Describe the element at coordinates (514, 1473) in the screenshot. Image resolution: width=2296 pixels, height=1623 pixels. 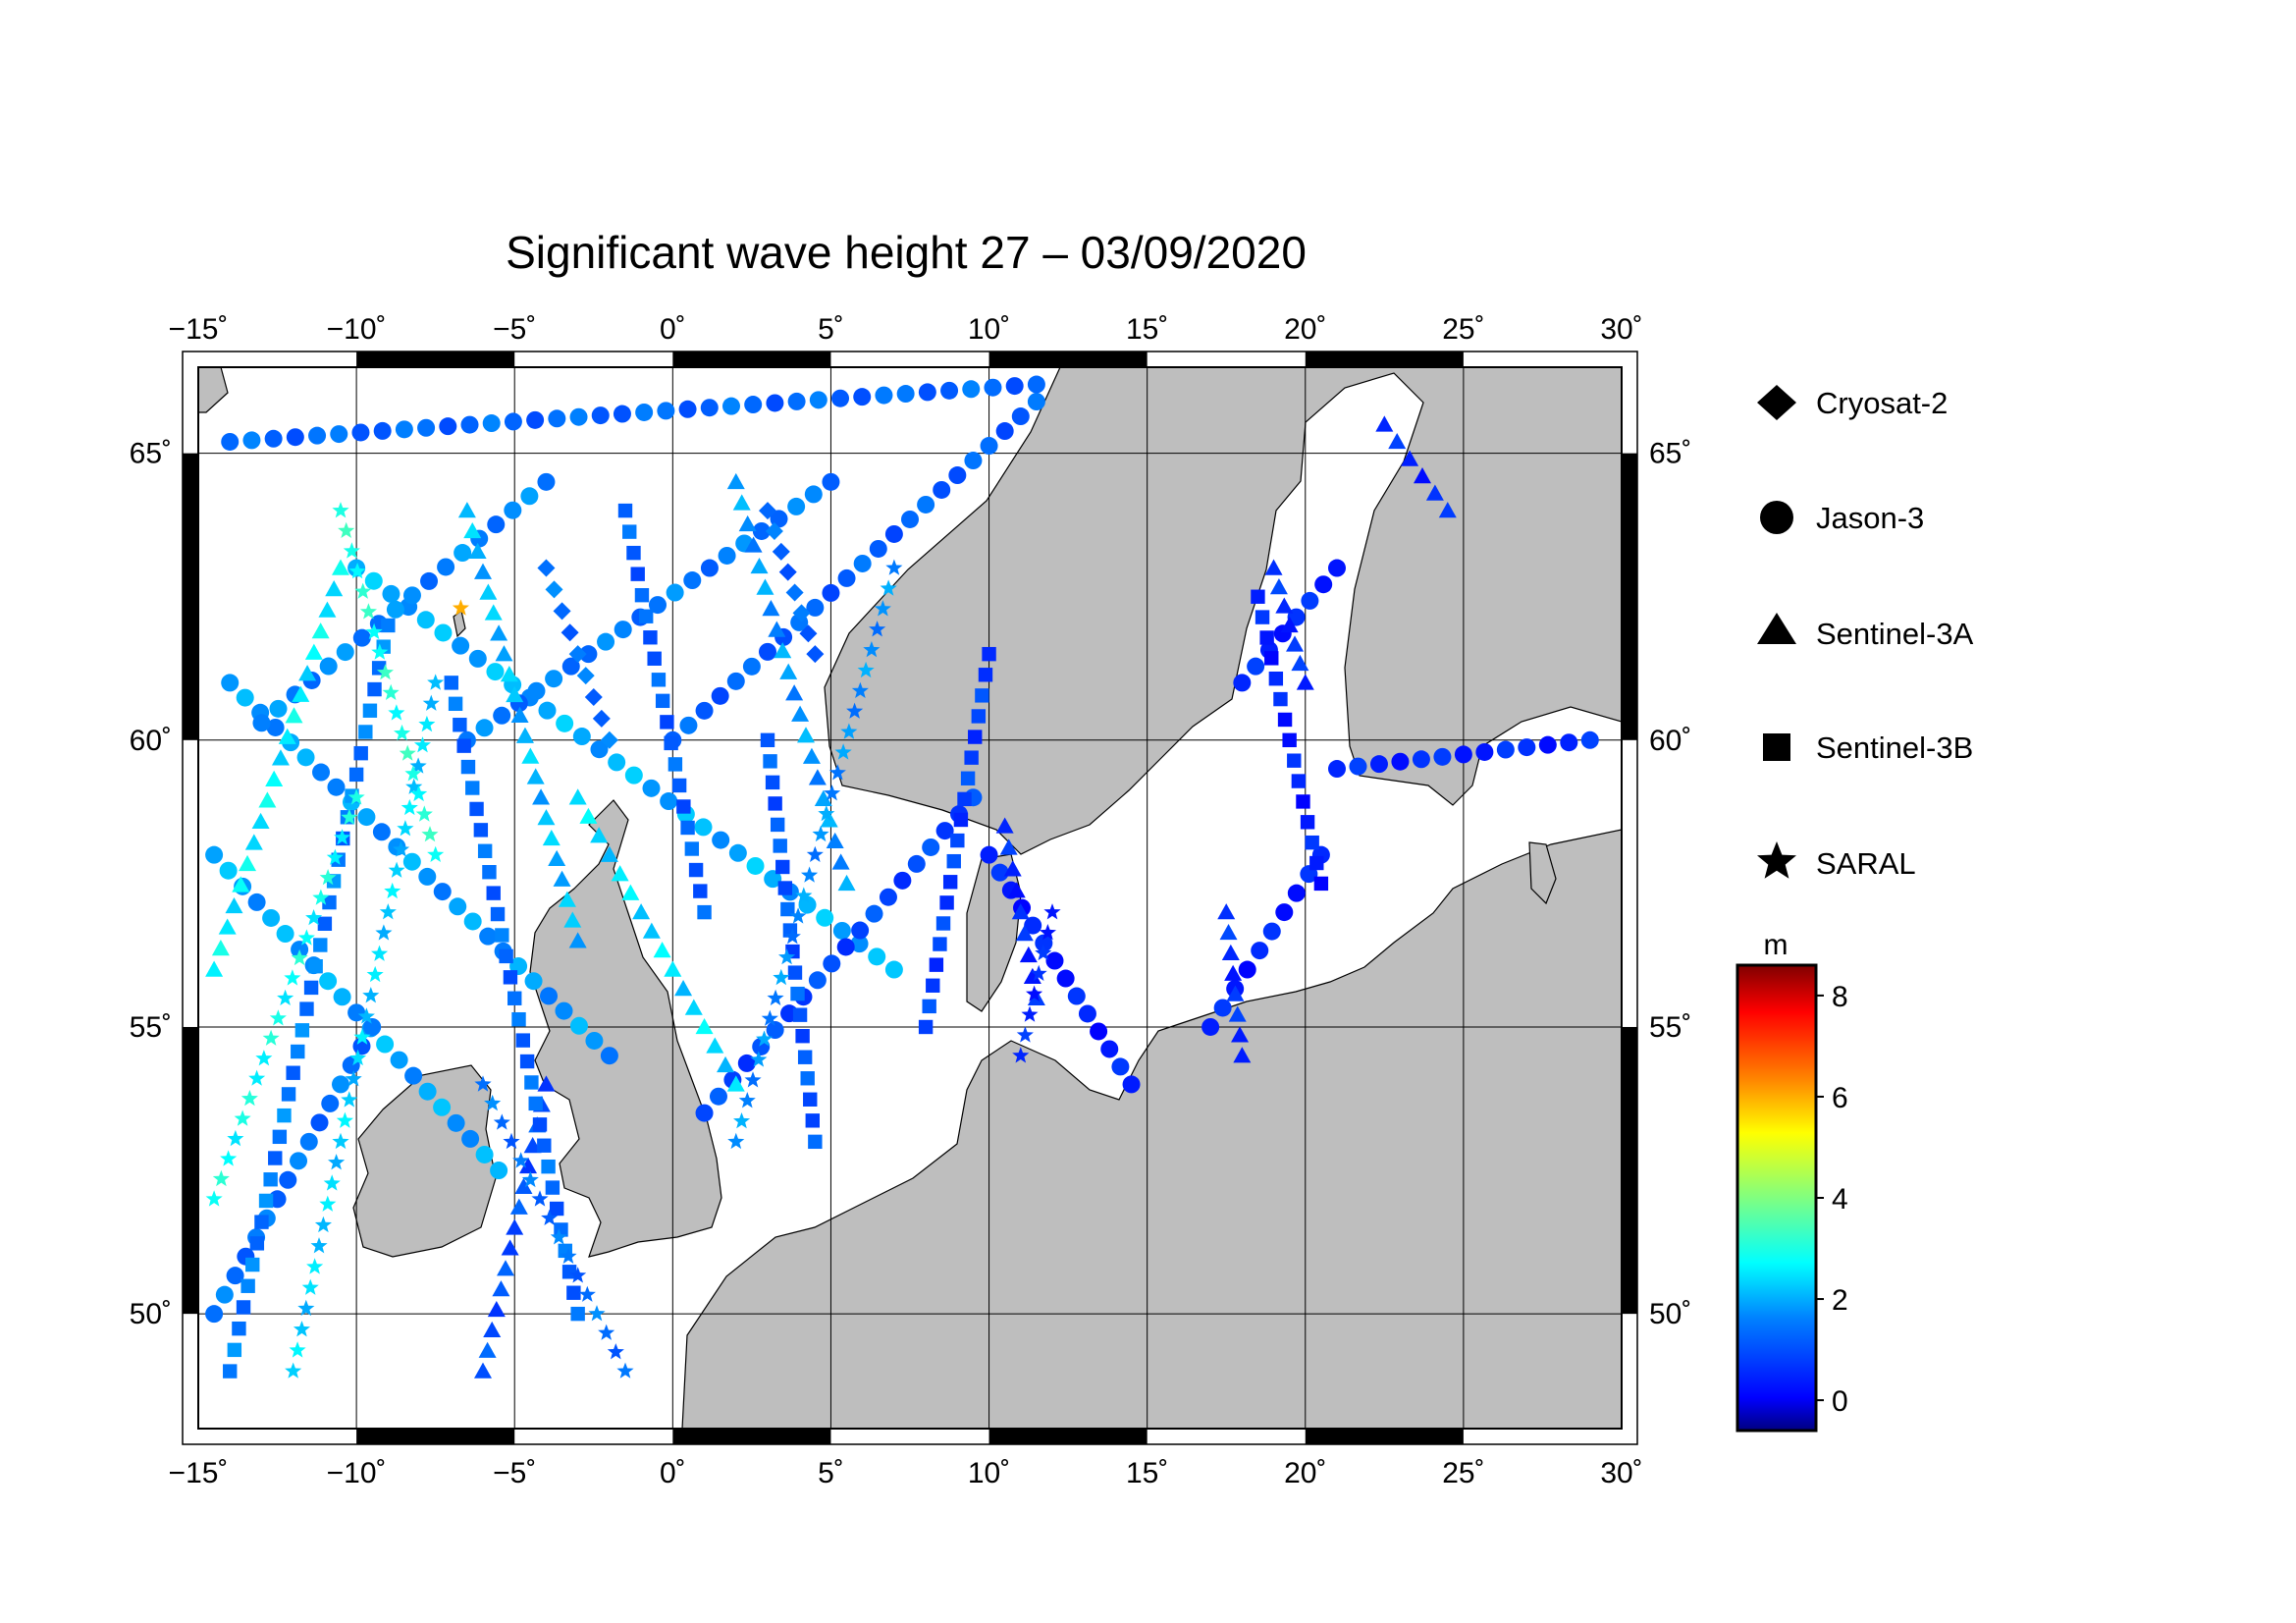
I see `lon-tick-label: −5˚` at that location.